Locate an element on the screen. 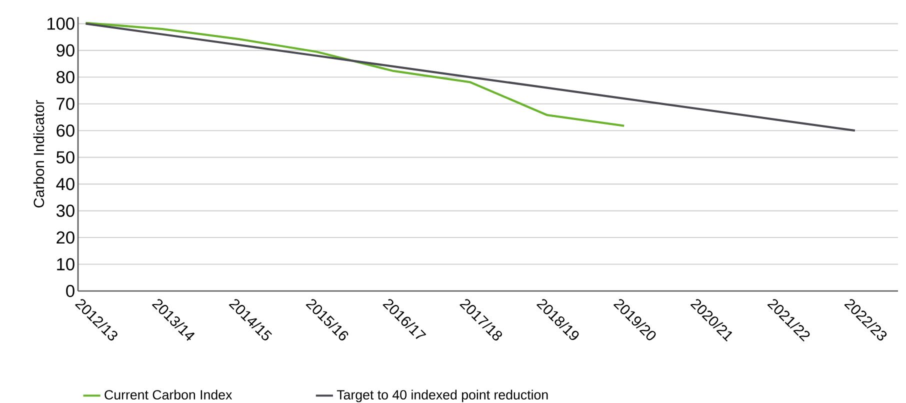  y-tick-label: 100 is located at coordinates (60, 24).